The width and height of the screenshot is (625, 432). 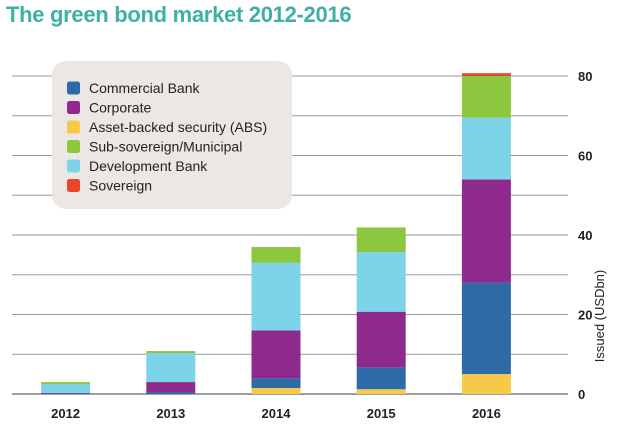 What do you see at coordinates (486, 413) in the screenshot?
I see `x-tick-label: 2016` at bounding box center [486, 413].